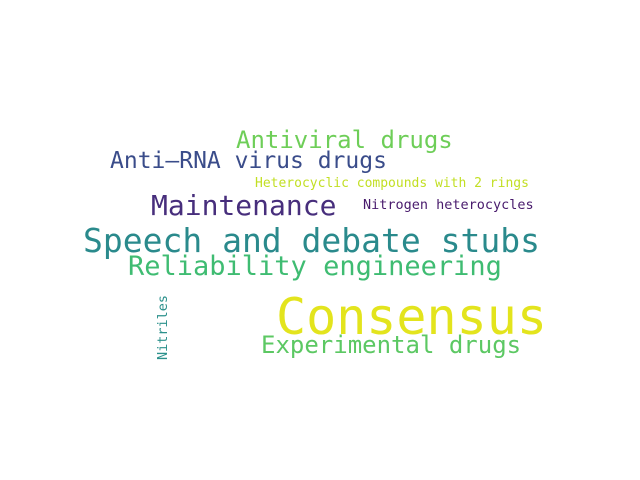  I want to click on word-experimental-drugs: Experimental drugs, so click(391, 345).